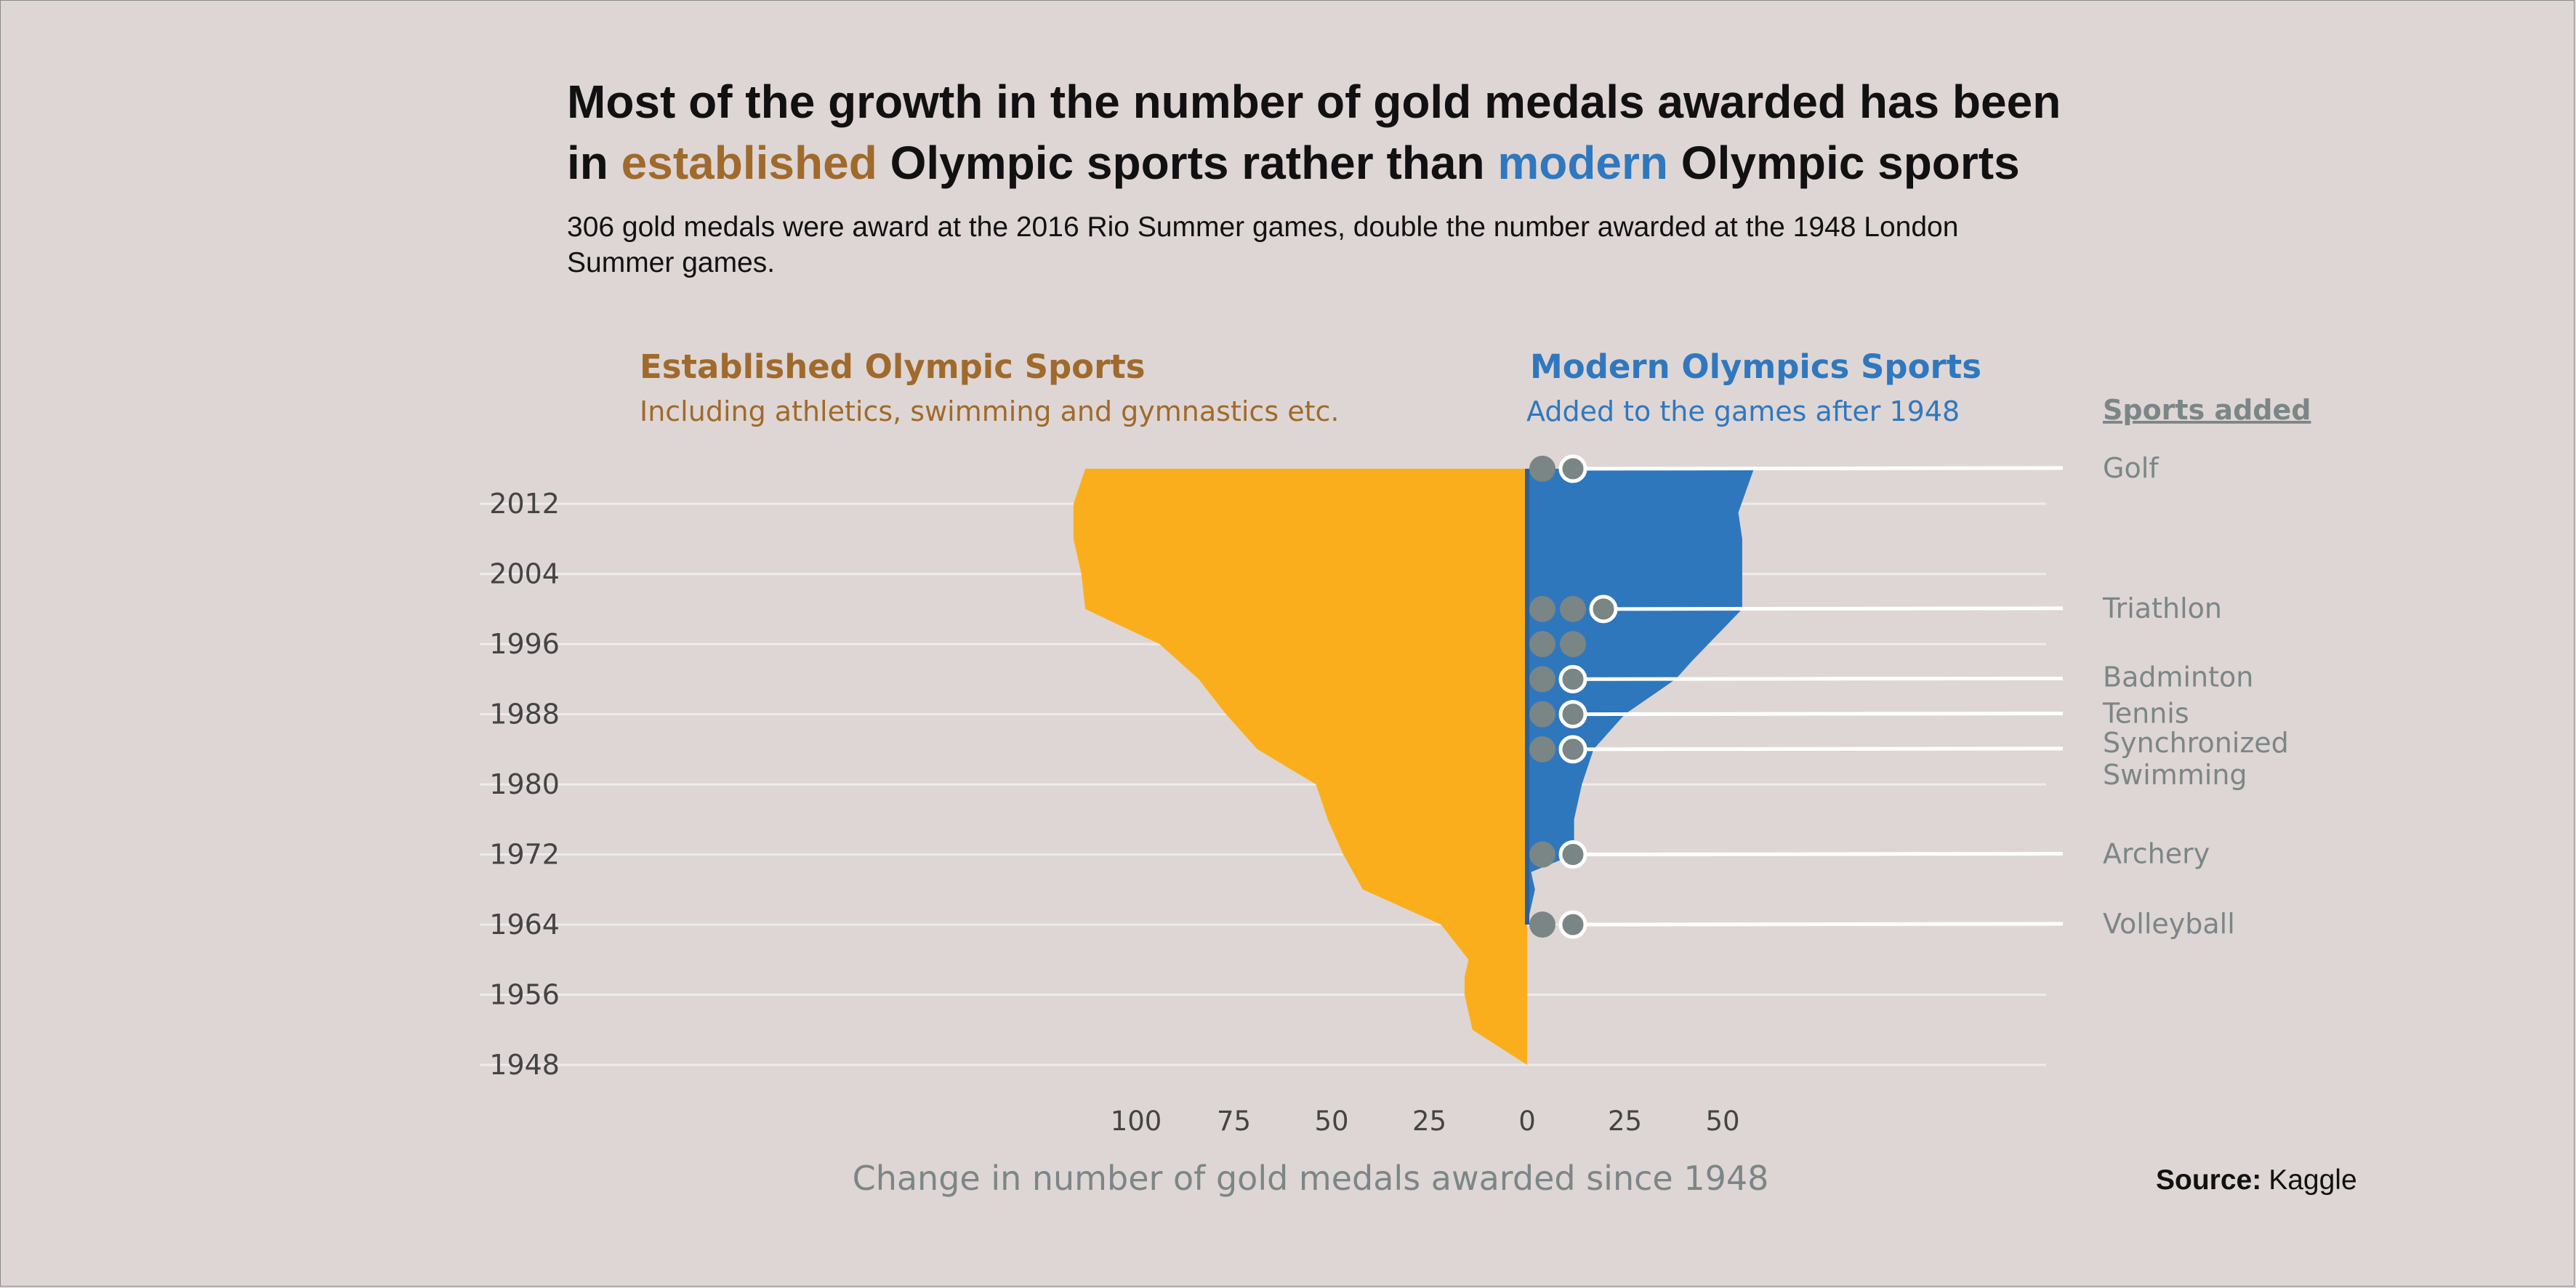 This screenshot has width=2576, height=1288. I want to click on y-tick-label: 1964, so click(524, 925).